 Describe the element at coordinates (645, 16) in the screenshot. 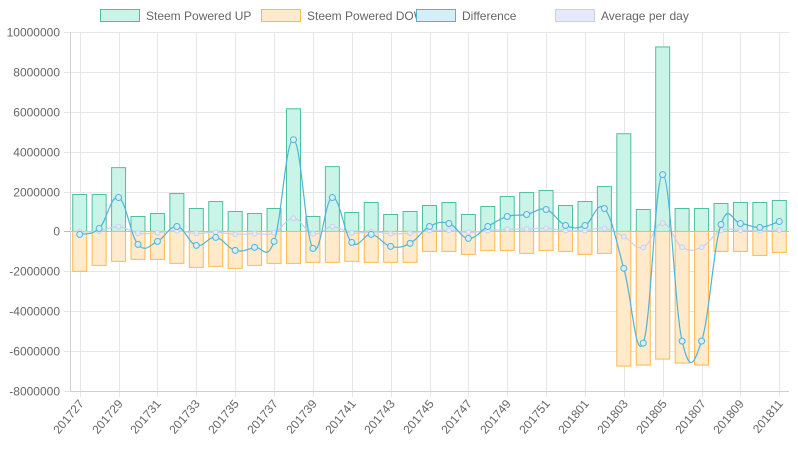

I see `legend-label: Average per day` at that location.